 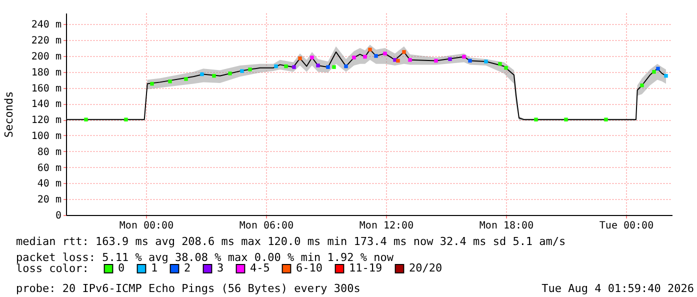 What do you see at coordinates (618, 288) in the screenshot?
I see `text: Tue Aug 4 01:59:40 2026` at bounding box center [618, 288].